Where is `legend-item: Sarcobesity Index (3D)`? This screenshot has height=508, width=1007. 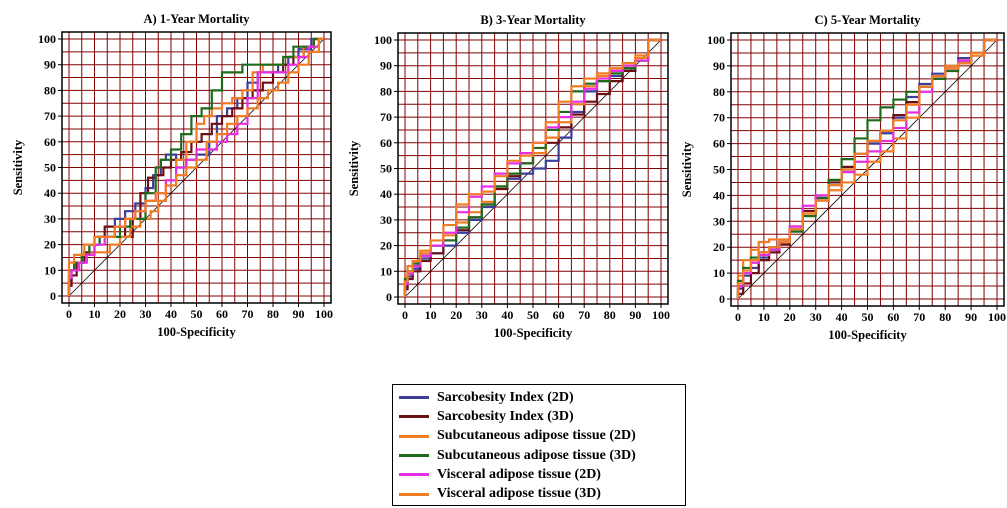 legend-item: Sarcobesity Index (3D) is located at coordinates (539, 416).